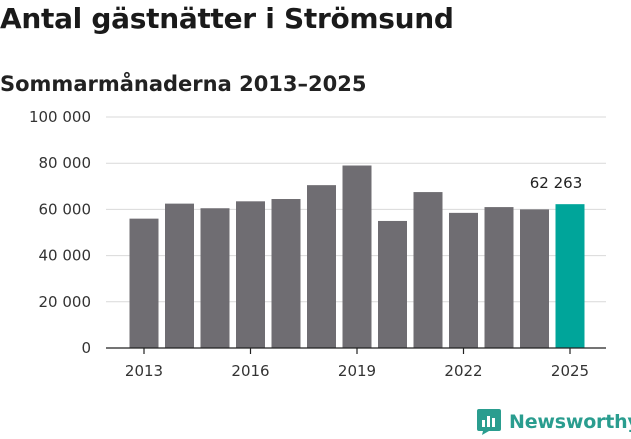 Image resolution: width=631 pixels, height=439 pixels. Describe the element at coordinates (65, 209) in the screenshot. I see `y-tick-label: 60 000` at that location.